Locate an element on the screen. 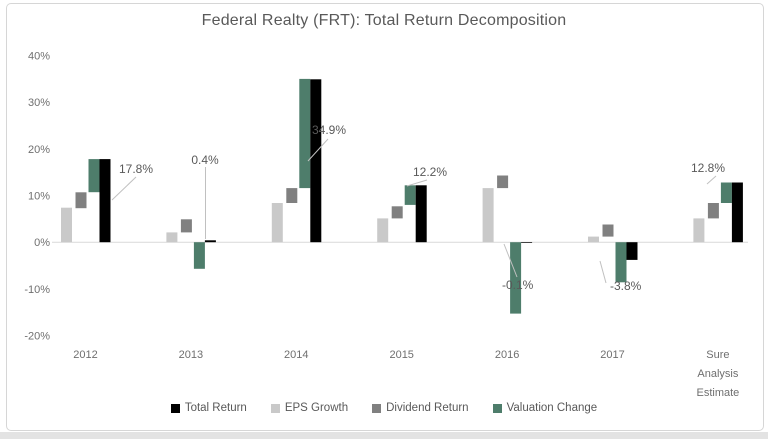 The height and width of the screenshot is (439, 768). leader-line-2014 is located at coordinates (318, 150).